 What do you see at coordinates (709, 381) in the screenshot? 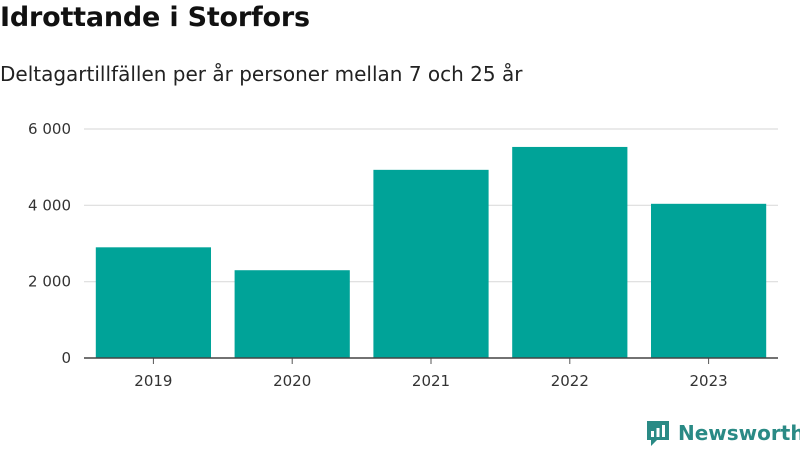
I see `x-tick-label: 2023` at bounding box center [709, 381].